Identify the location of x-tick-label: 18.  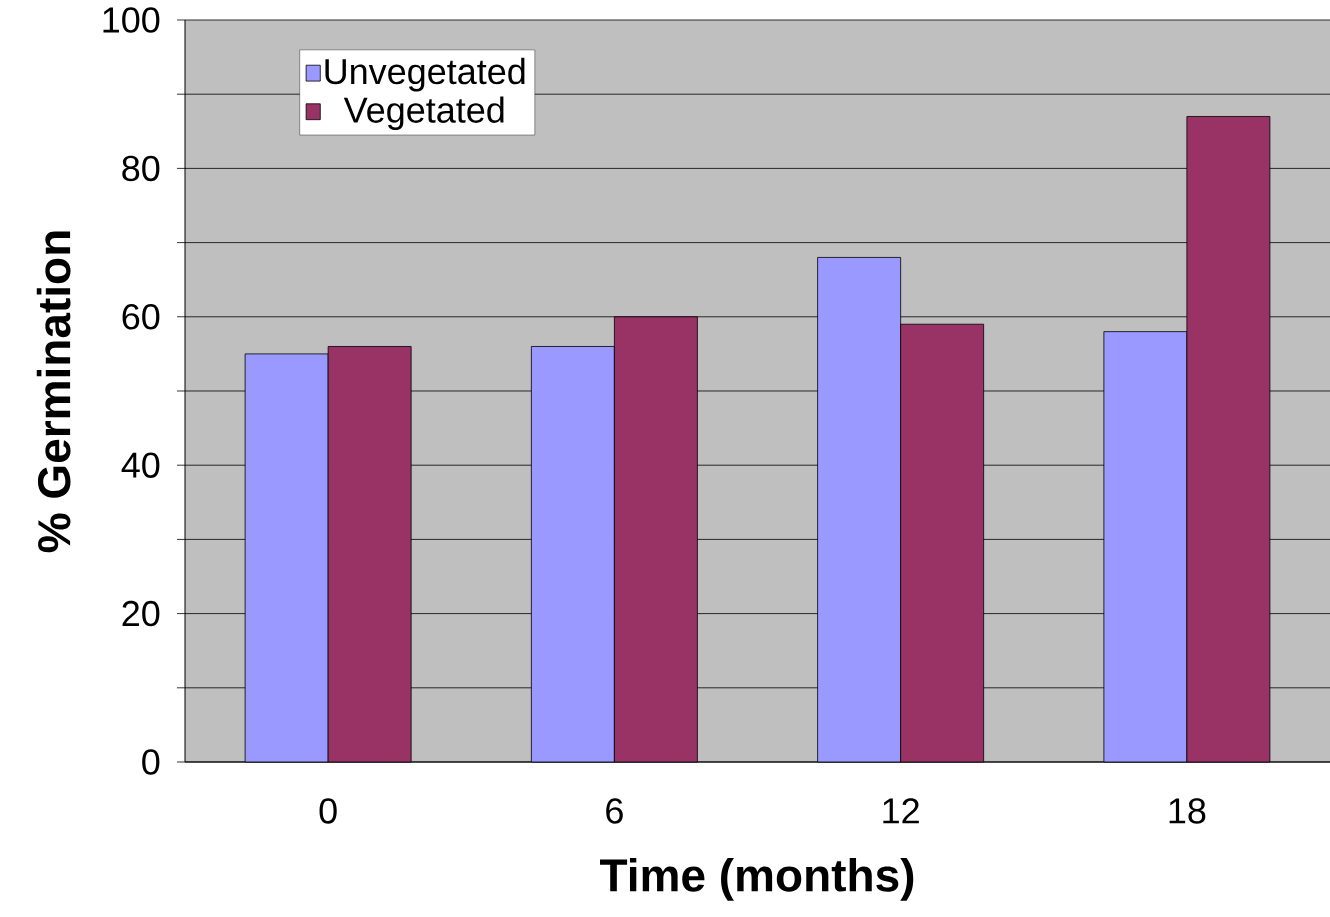
(1187, 811).